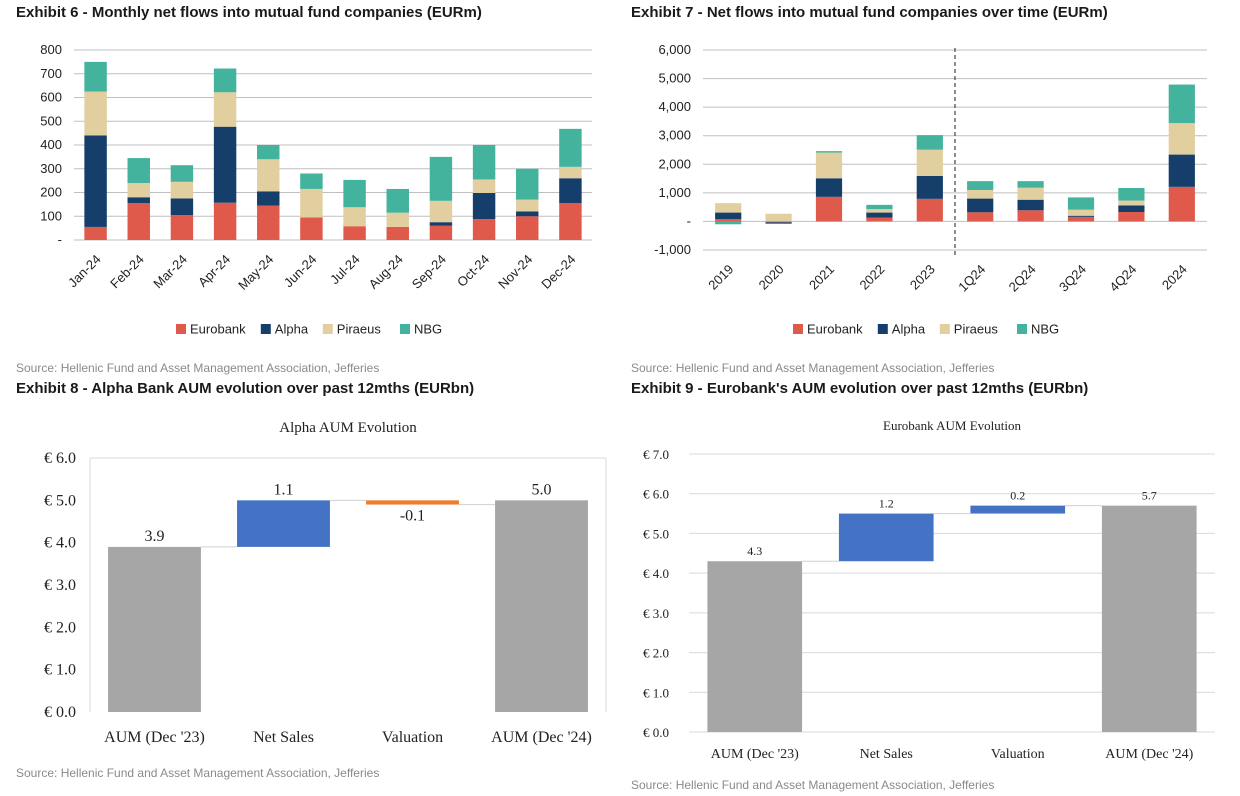 This screenshot has height=796, width=1240. What do you see at coordinates (473, 271) in the screenshot?
I see `x-tick-label: Oct-24` at bounding box center [473, 271].